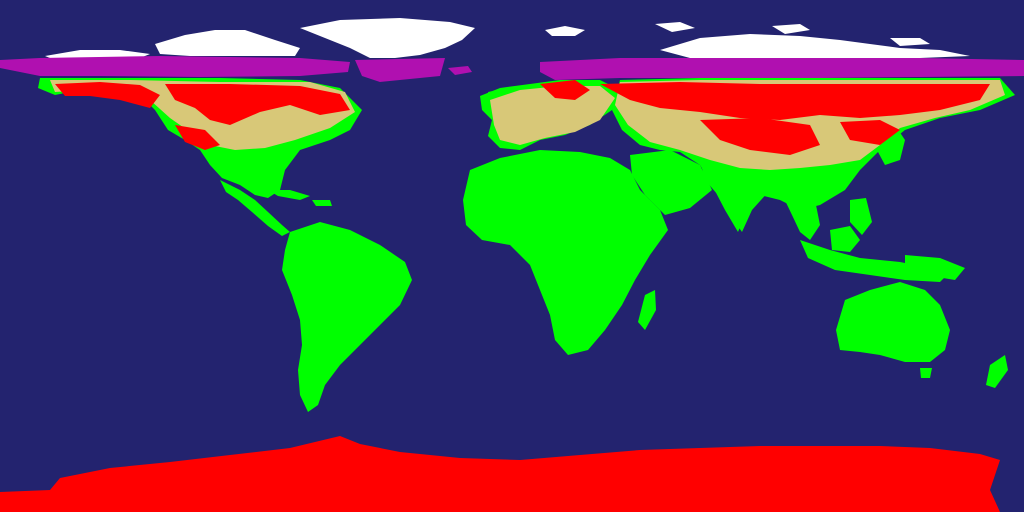  What do you see at coordinates (795, 101) in the screenshot?
I see `high-russia` at bounding box center [795, 101].